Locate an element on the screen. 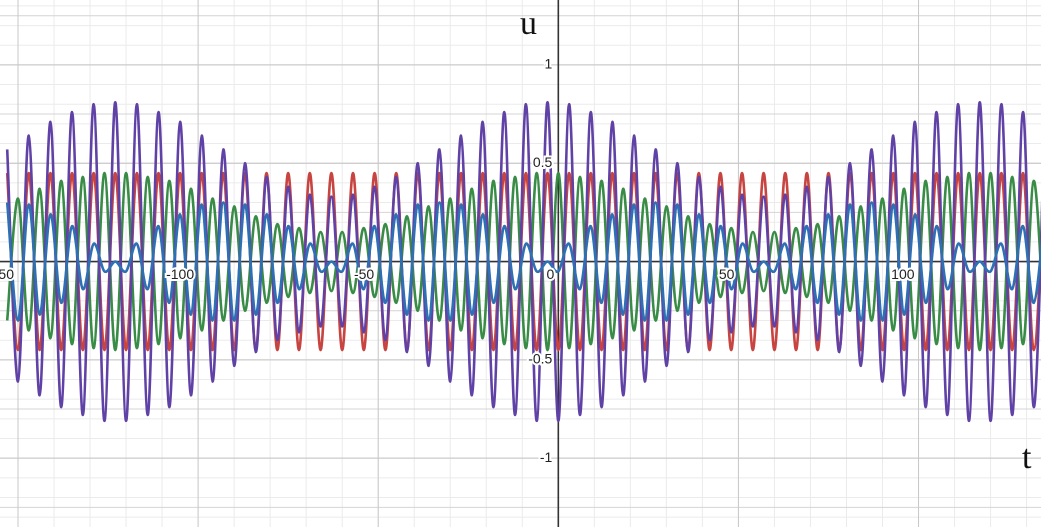  y-axis-label: u is located at coordinates (528, 23).